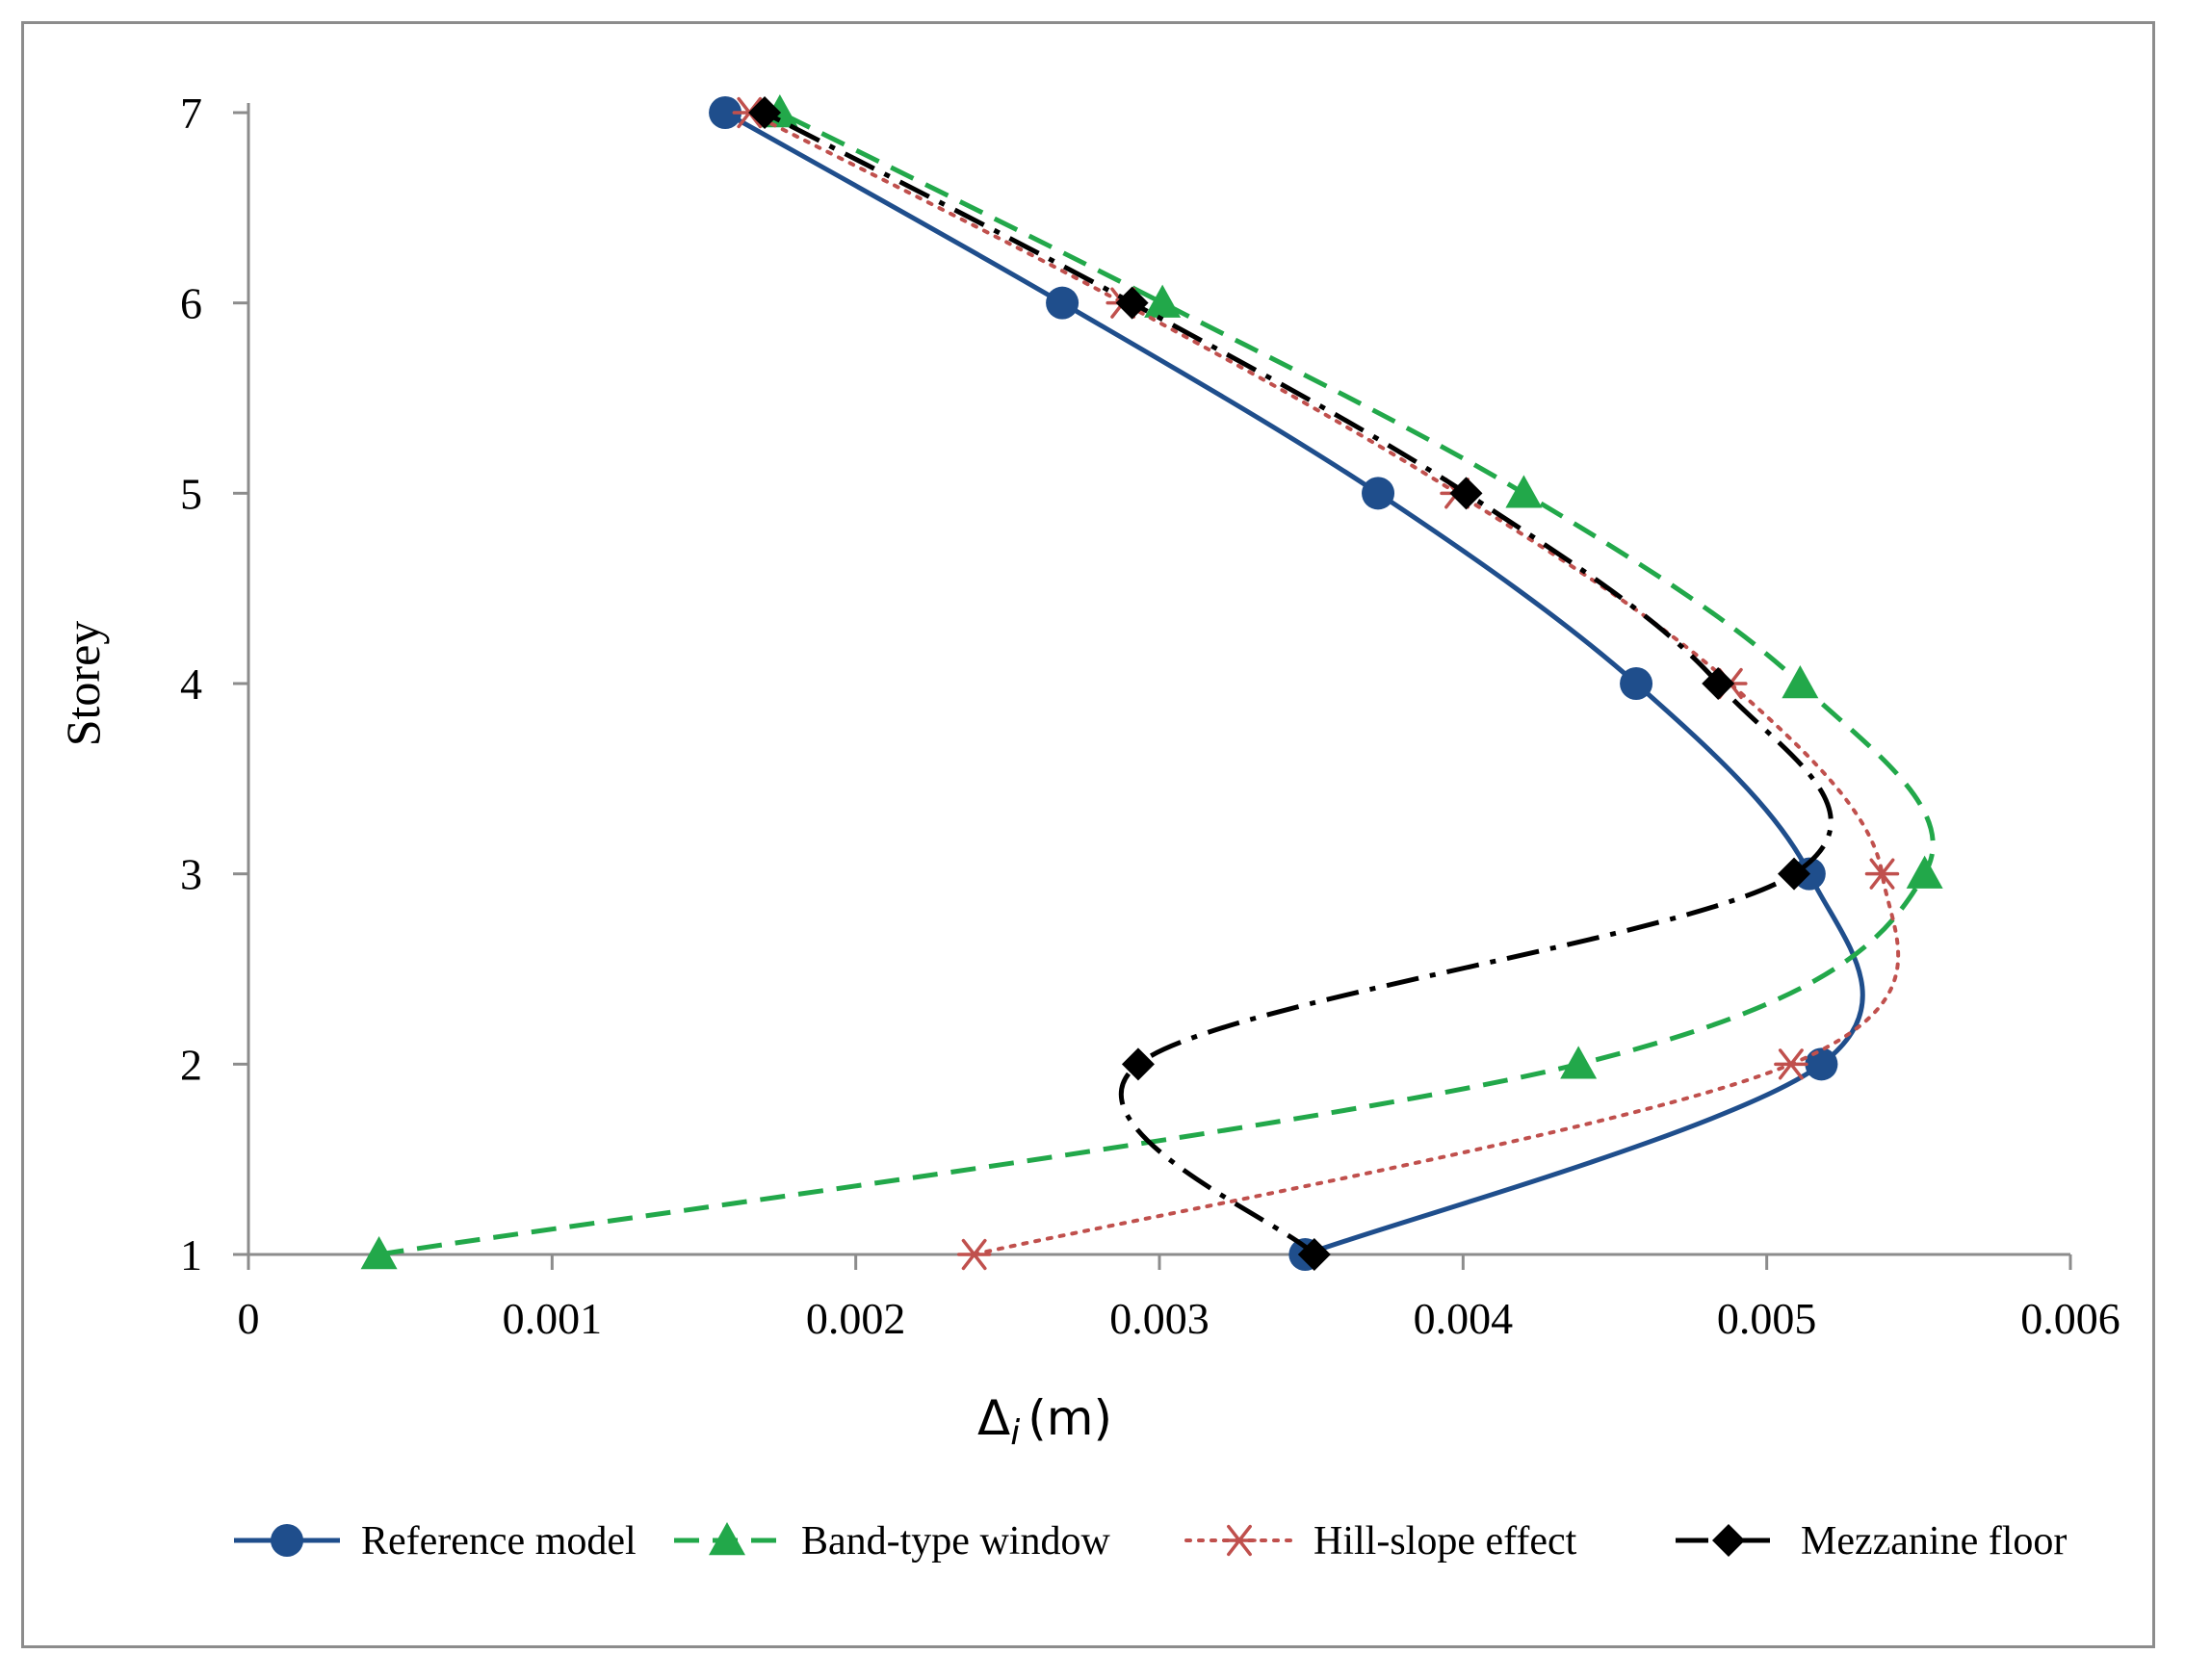 Image resolution: width=2185 pixels, height=1680 pixels. I want to click on y-tick-label: 6, so click(191, 304).